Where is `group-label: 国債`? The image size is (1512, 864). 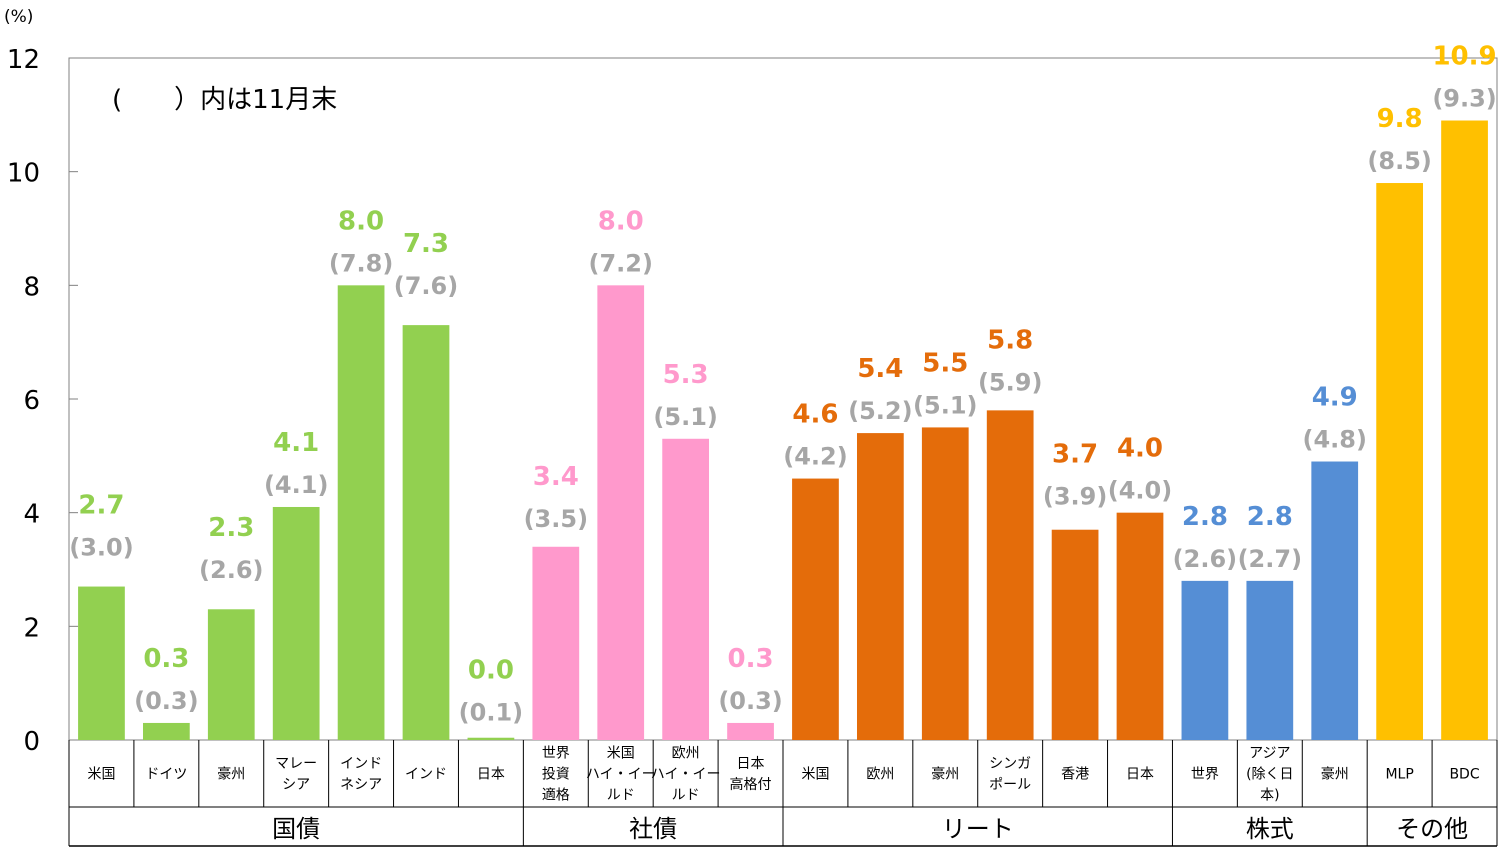
group-label: 国債 is located at coordinates (296, 829).